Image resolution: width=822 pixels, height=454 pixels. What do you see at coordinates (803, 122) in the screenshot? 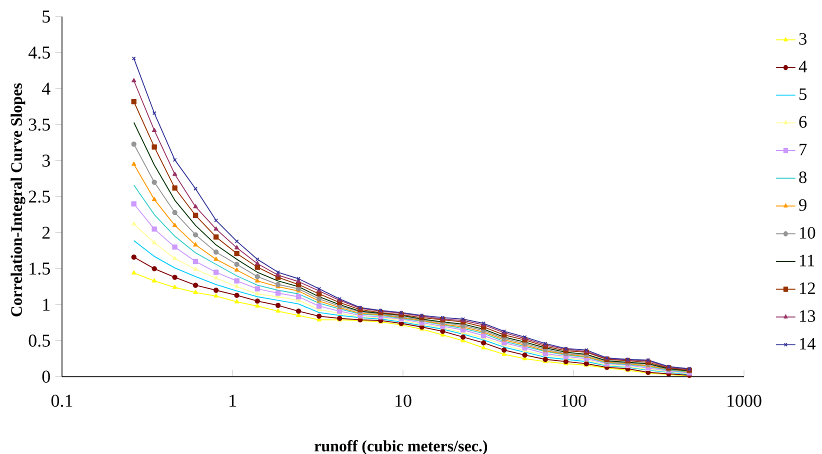
I see `legend-label: 6` at bounding box center [803, 122].